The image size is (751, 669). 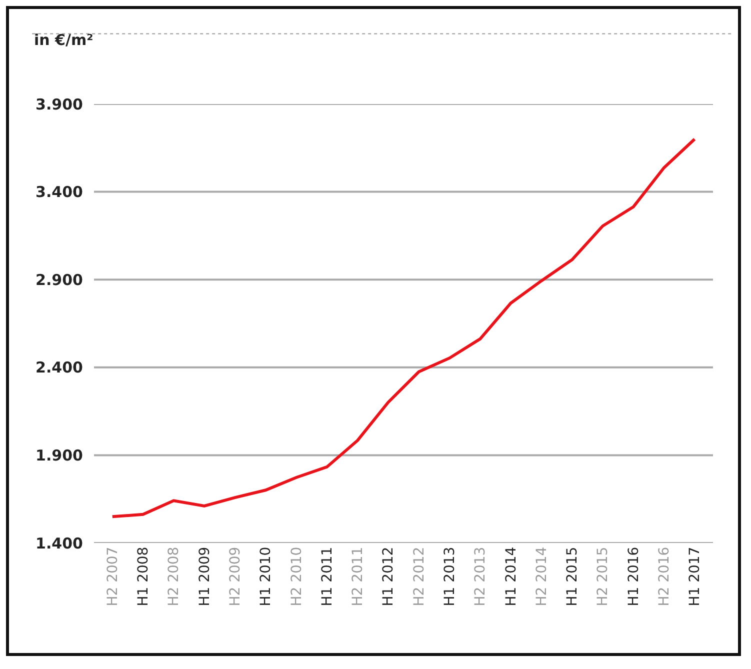 I want to click on x-tick-label: H2 2012, so click(x=419, y=576).